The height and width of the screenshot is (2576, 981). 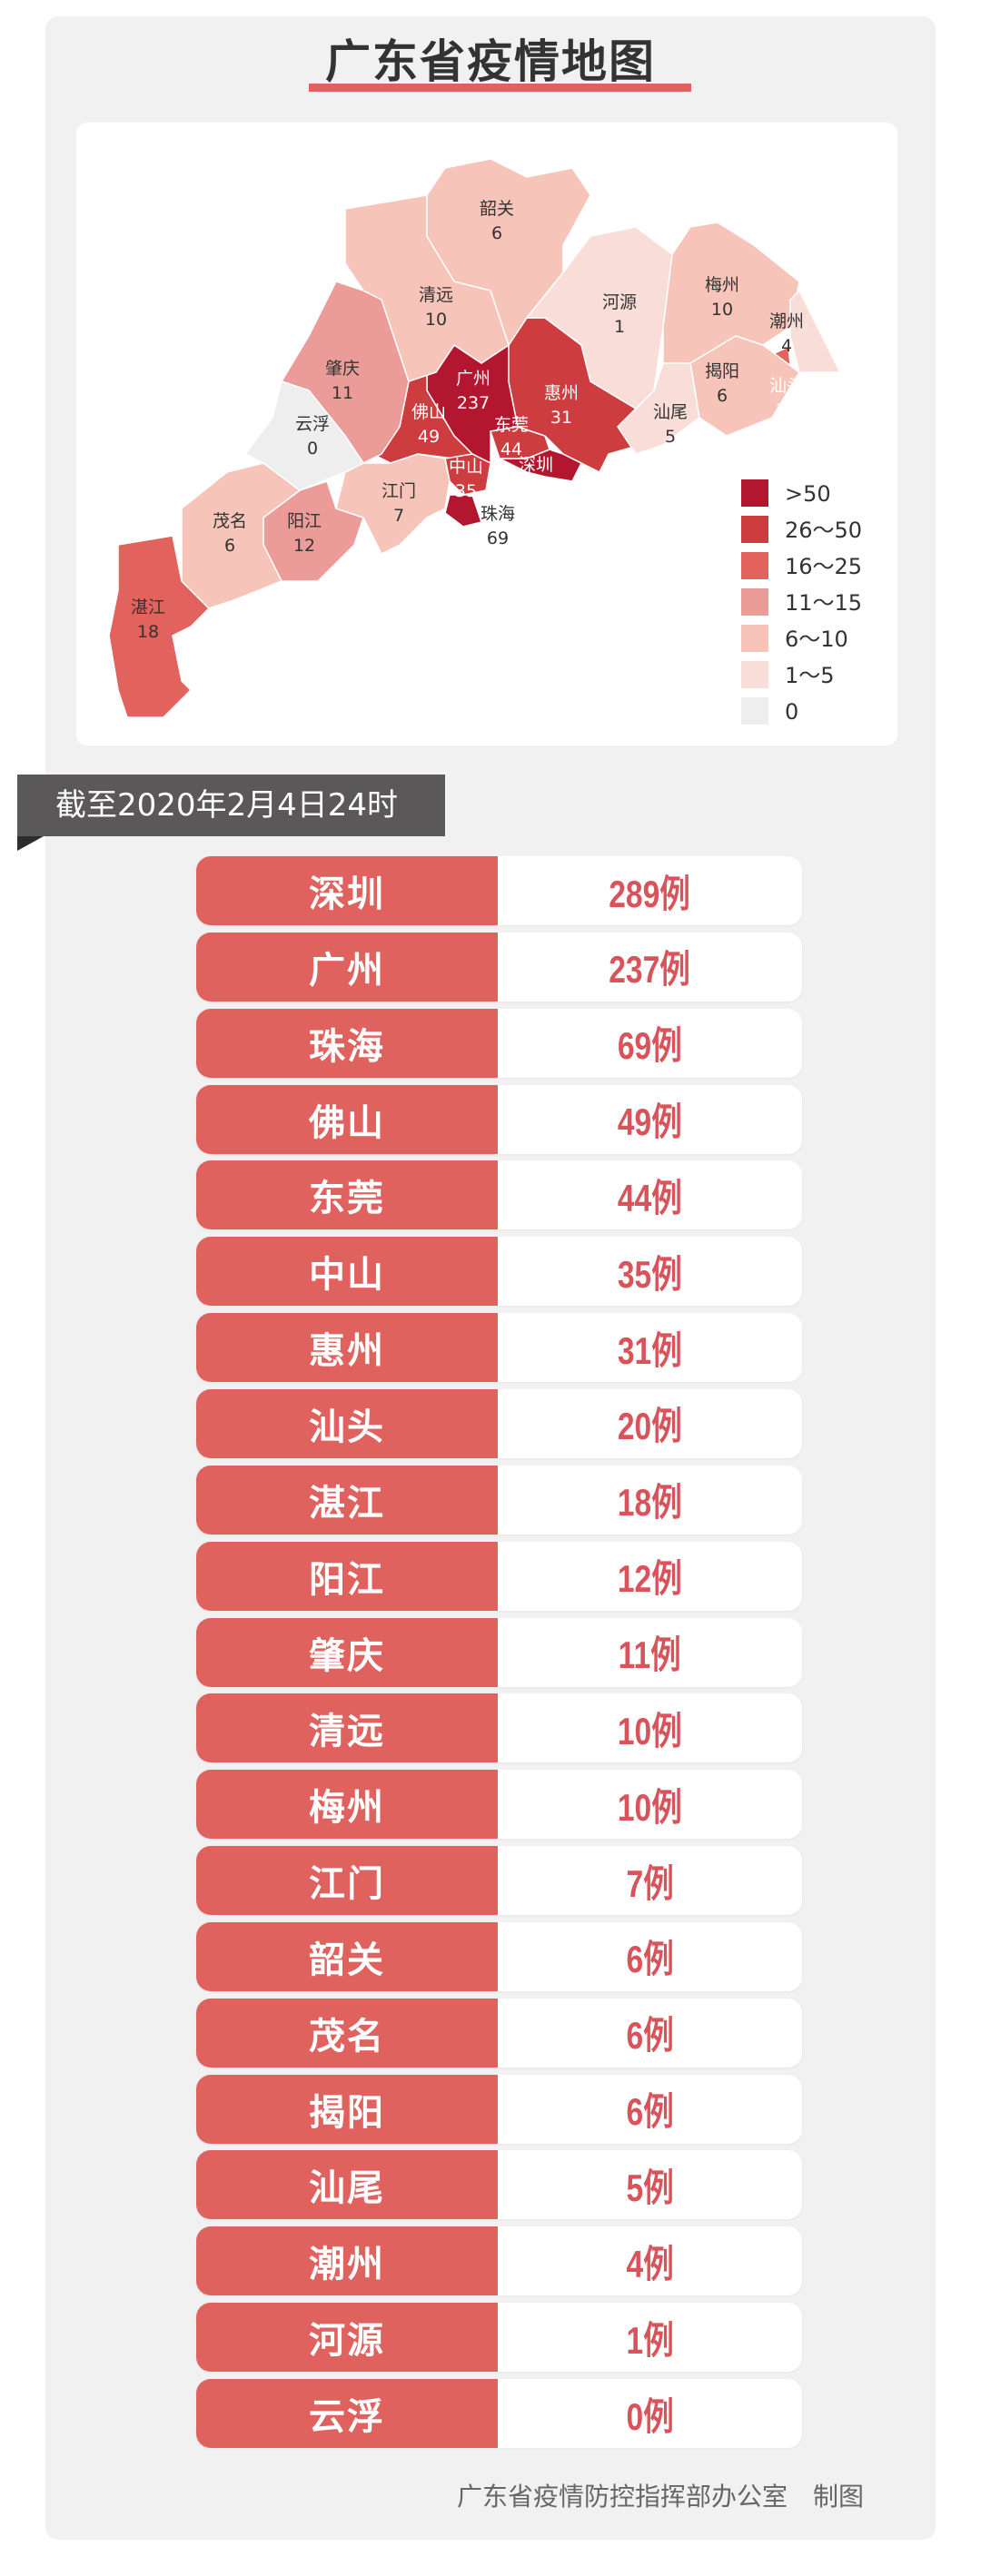 I want to click on city-name: 湛江, so click(x=347, y=1500).